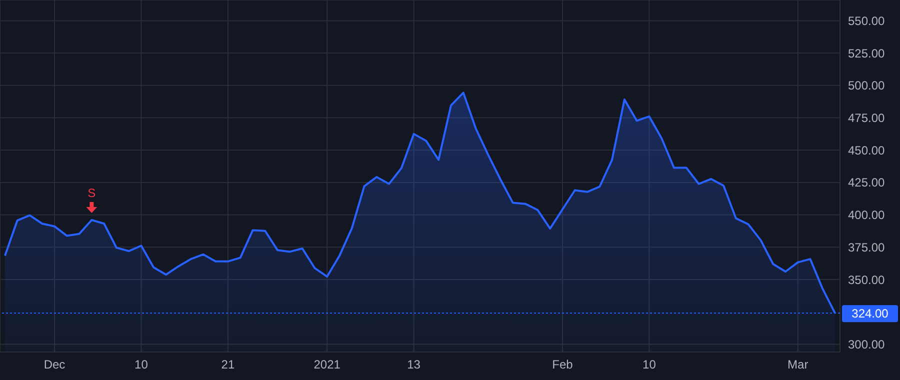 Image resolution: width=900 pixels, height=380 pixels. I want to click on x-tick-label: Feb, so click(563, 365).